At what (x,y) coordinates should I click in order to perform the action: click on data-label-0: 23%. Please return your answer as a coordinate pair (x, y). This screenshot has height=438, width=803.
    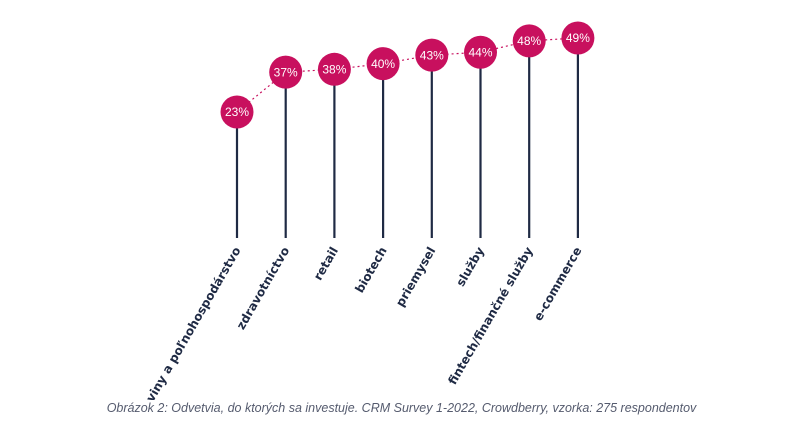
    Looking at the image, I should click on (237, 112).